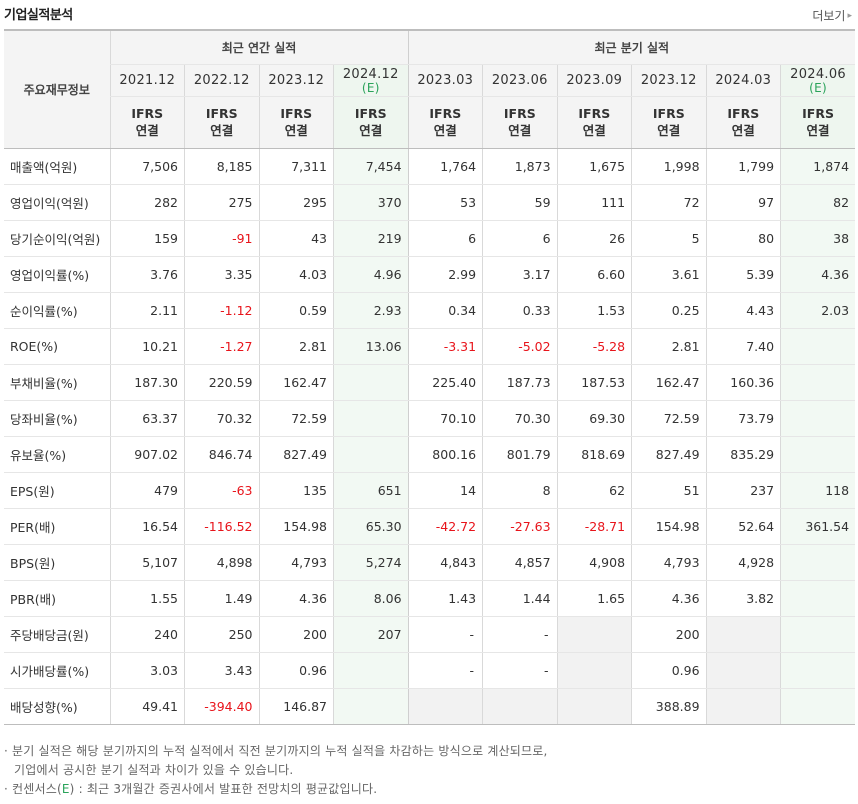 The width and height of the screenshot is (858, 804). Describe the element at coordinates (296, 310) in the screenshot. I see `data-cell: 0.59` at that location.